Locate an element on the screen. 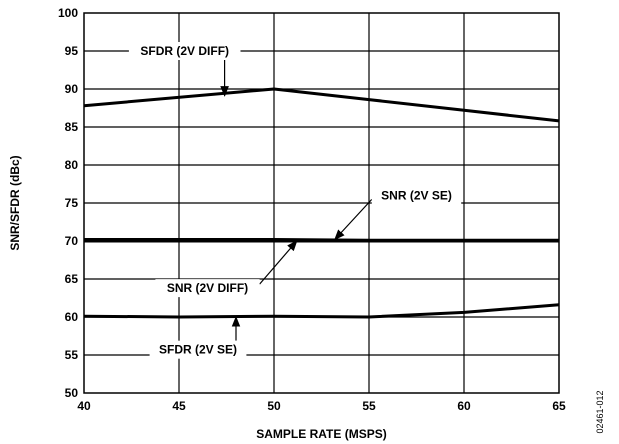 The height and width of the screenshot is (444, 619). annotation-label: SFDR (2V DIFF) is located at coordinates (184, 51).